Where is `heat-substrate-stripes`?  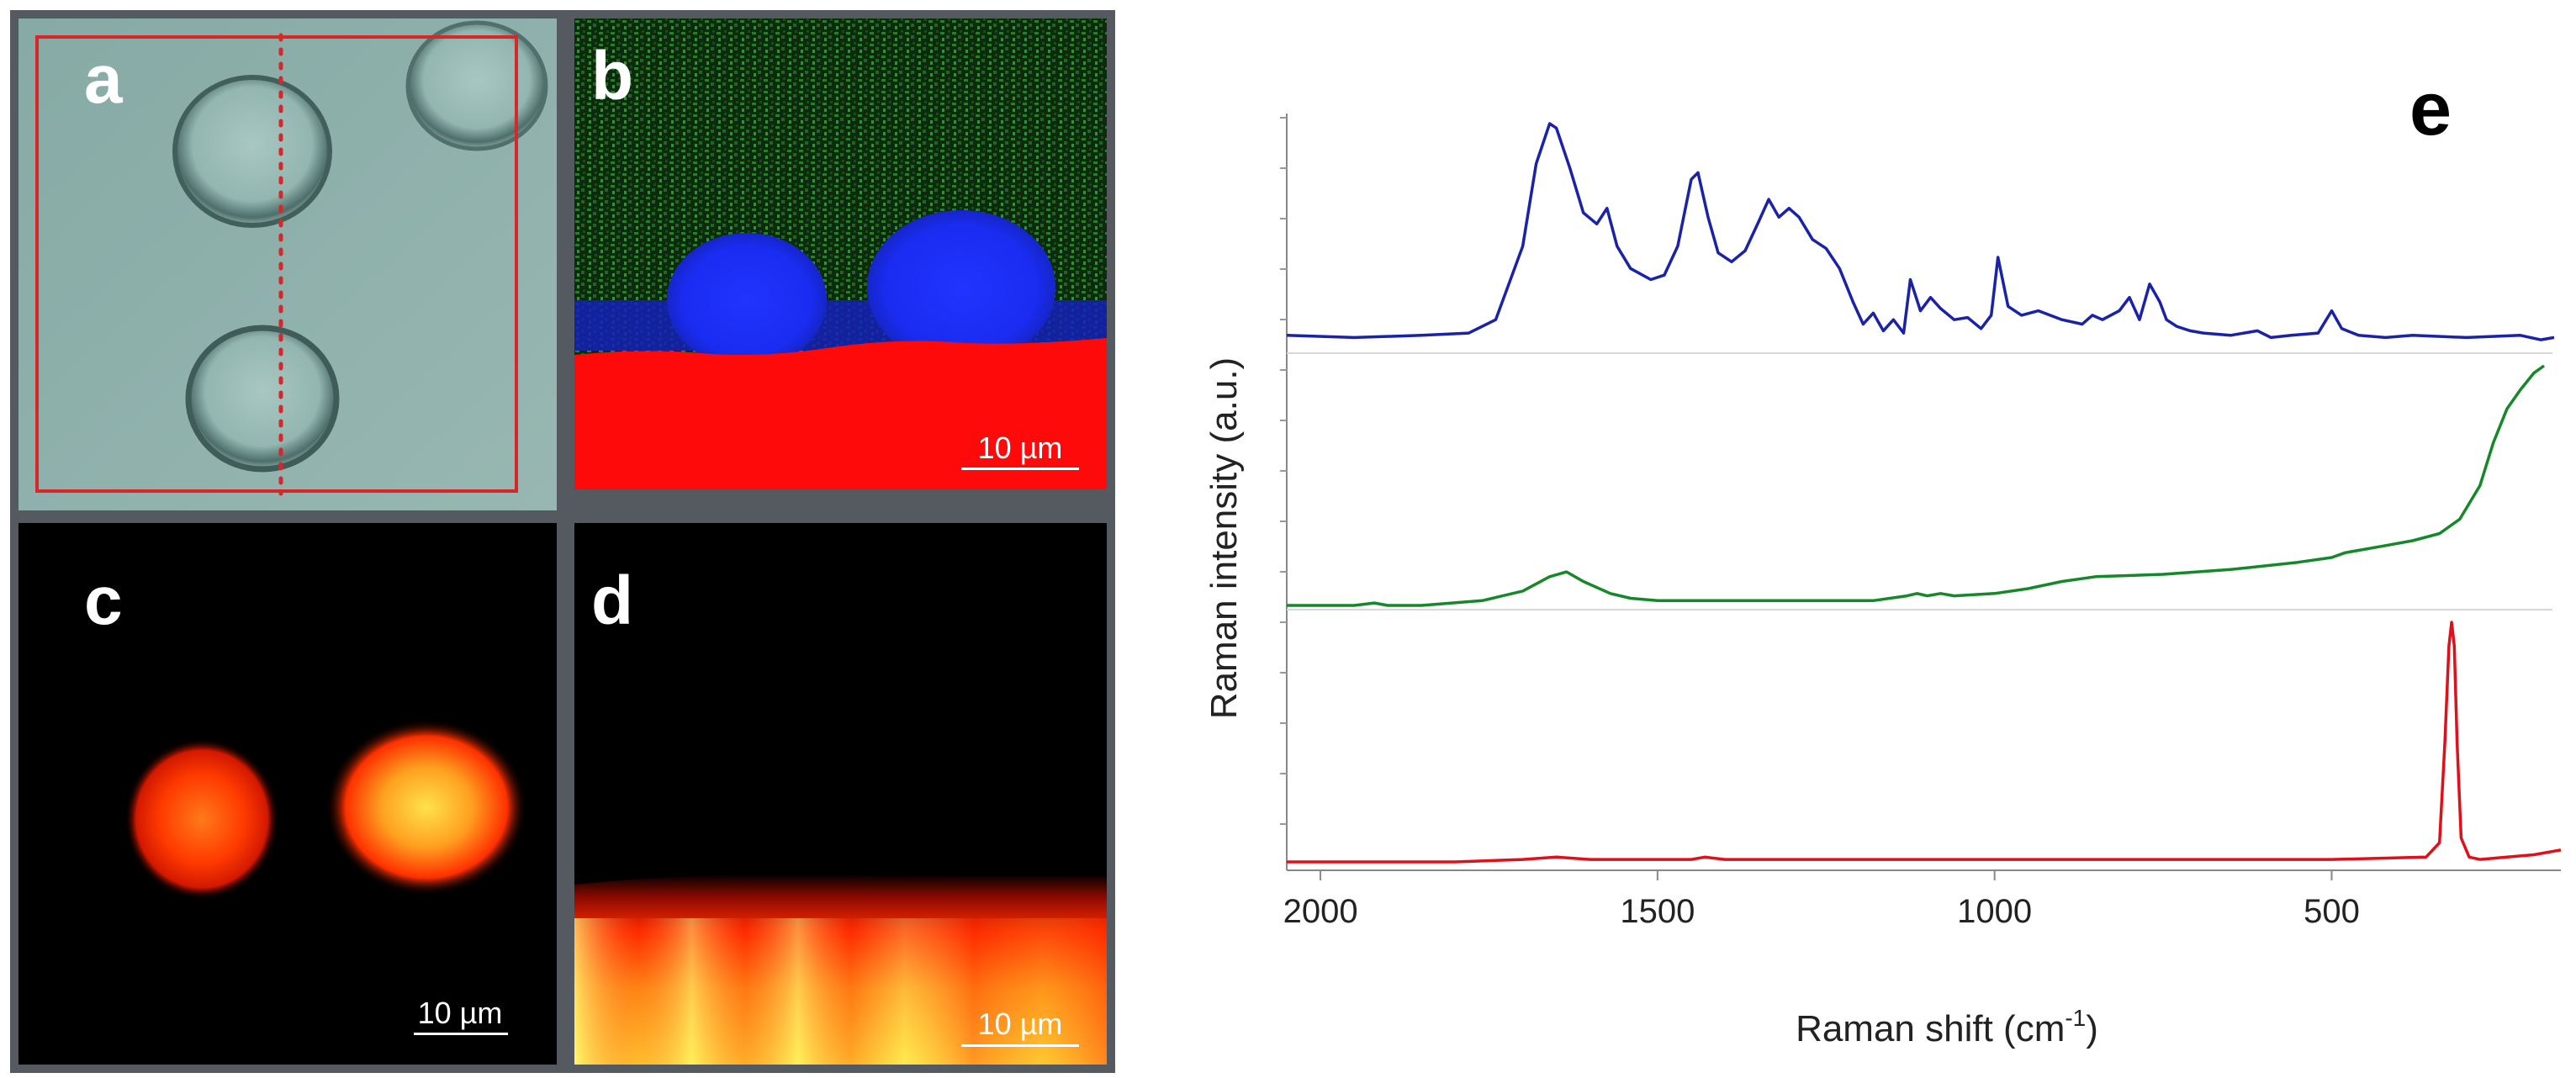
heat-substrate-stripes is located at coordinates (840, 991).